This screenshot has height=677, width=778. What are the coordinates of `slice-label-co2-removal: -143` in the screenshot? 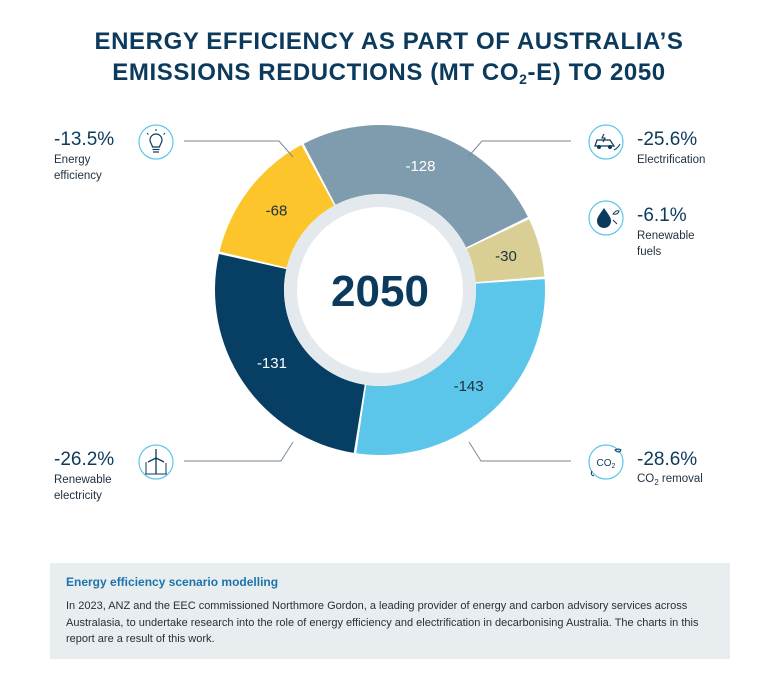 It's located at (469, 386).